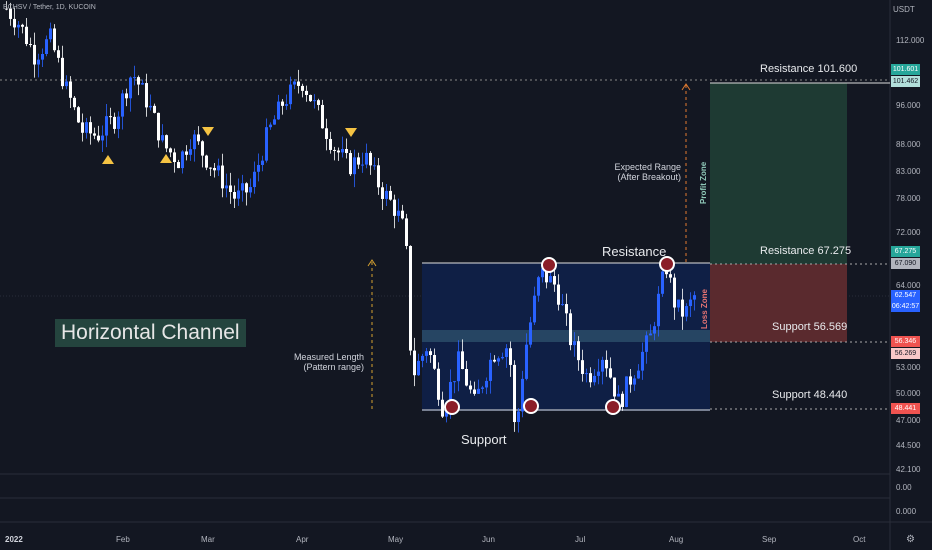 Image resolution: width=932 pixels, height=550 pixels. I want to click on price-badge-resistance-top-a: 101.601, so click(905, 69).